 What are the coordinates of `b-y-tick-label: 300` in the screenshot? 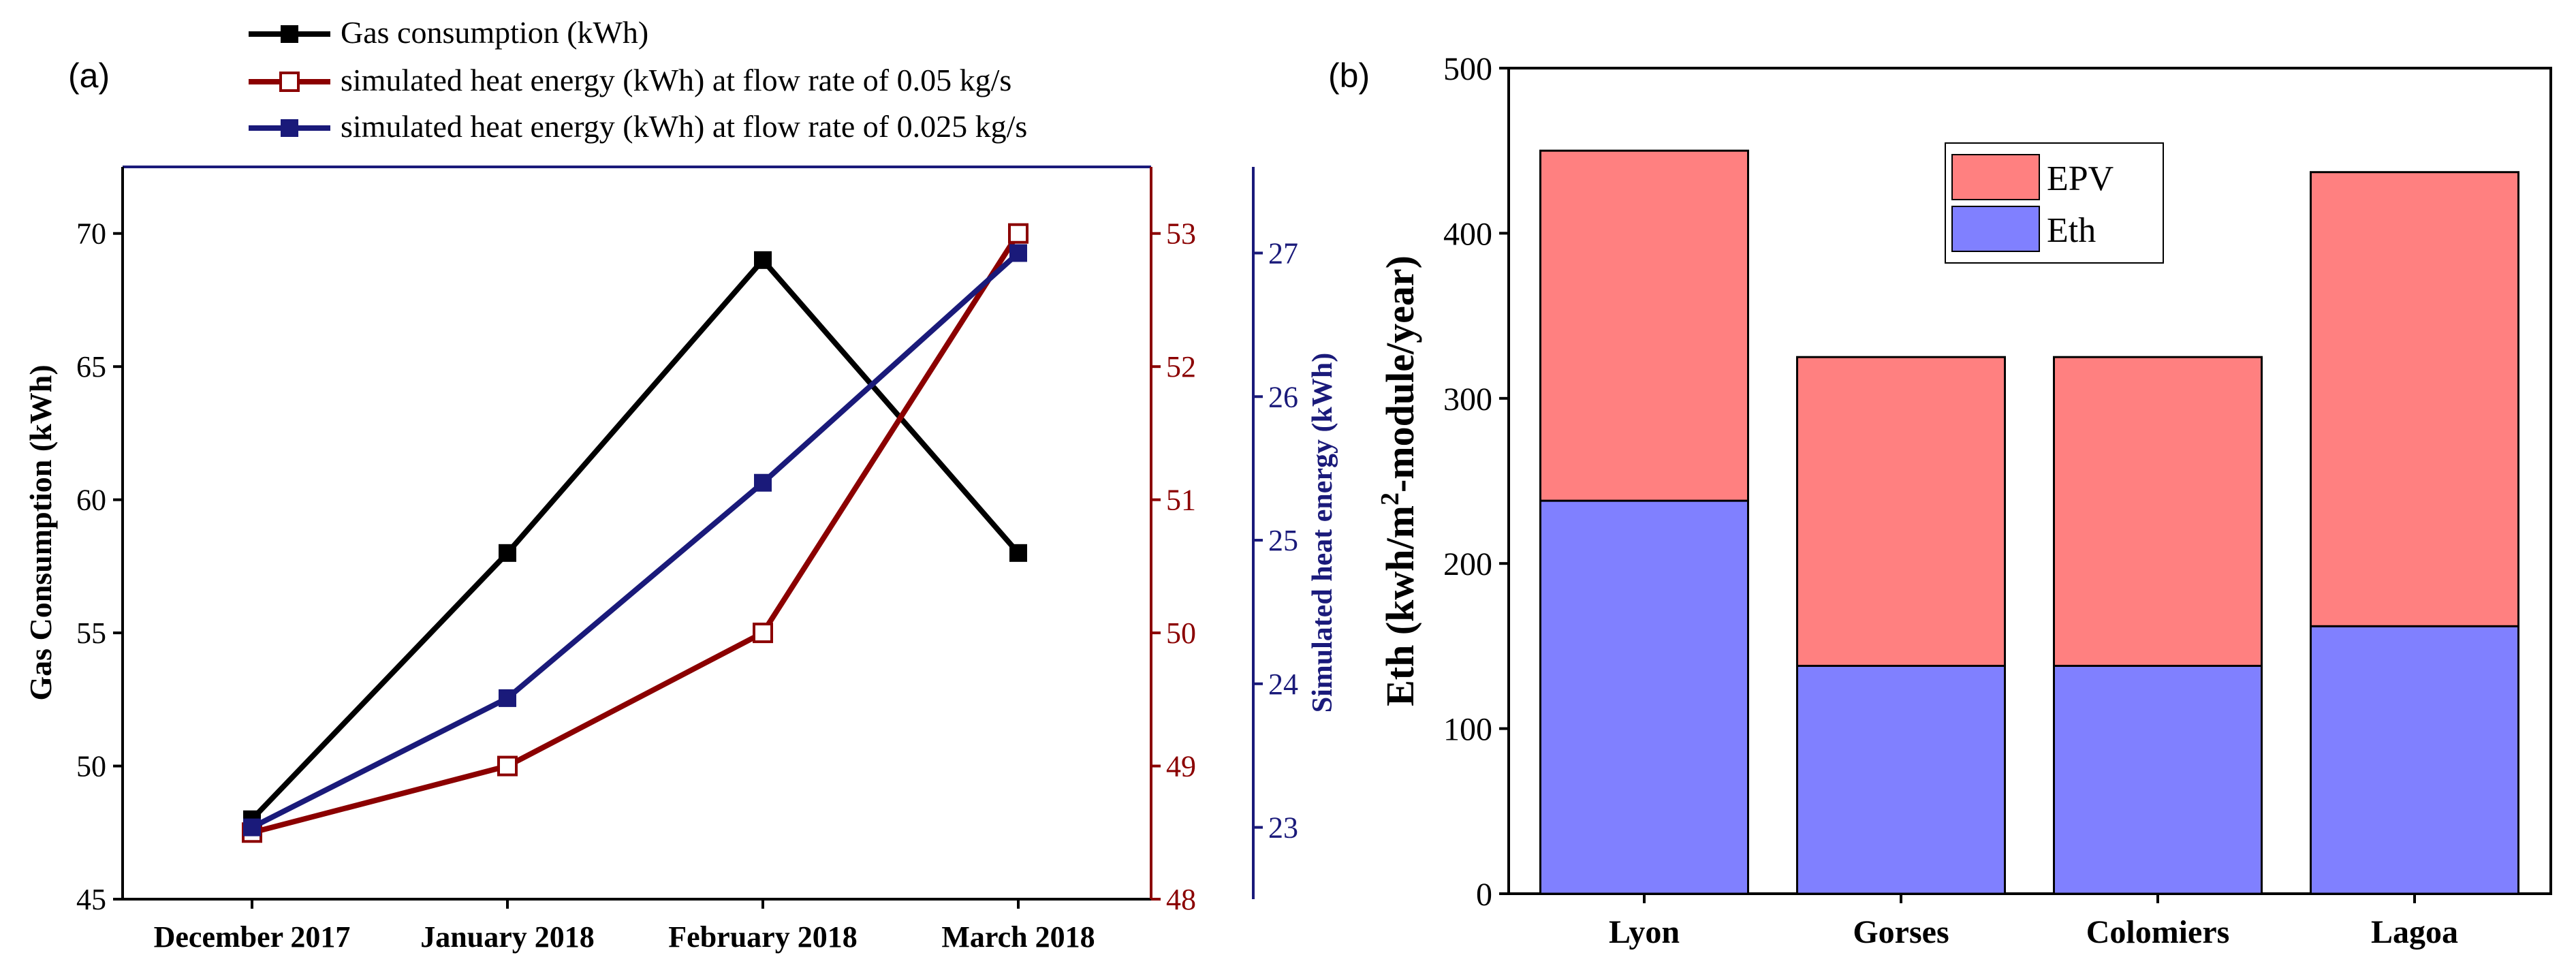 It's located at (1467, 399).